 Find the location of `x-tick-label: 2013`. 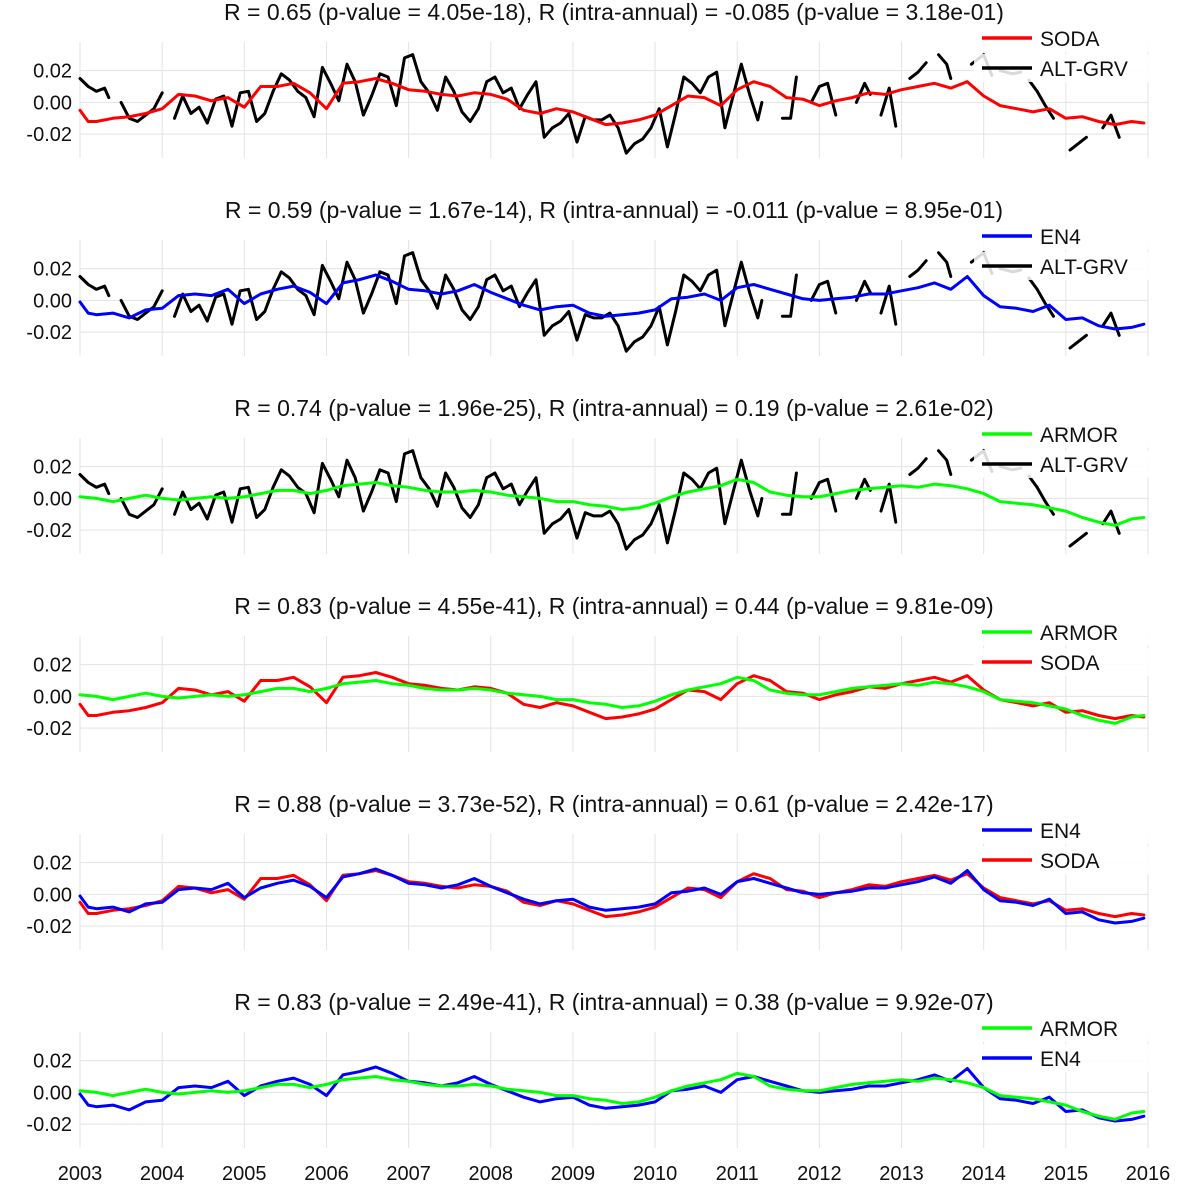

x-tick-label: 2013 is located at coordinates (901, 1174).